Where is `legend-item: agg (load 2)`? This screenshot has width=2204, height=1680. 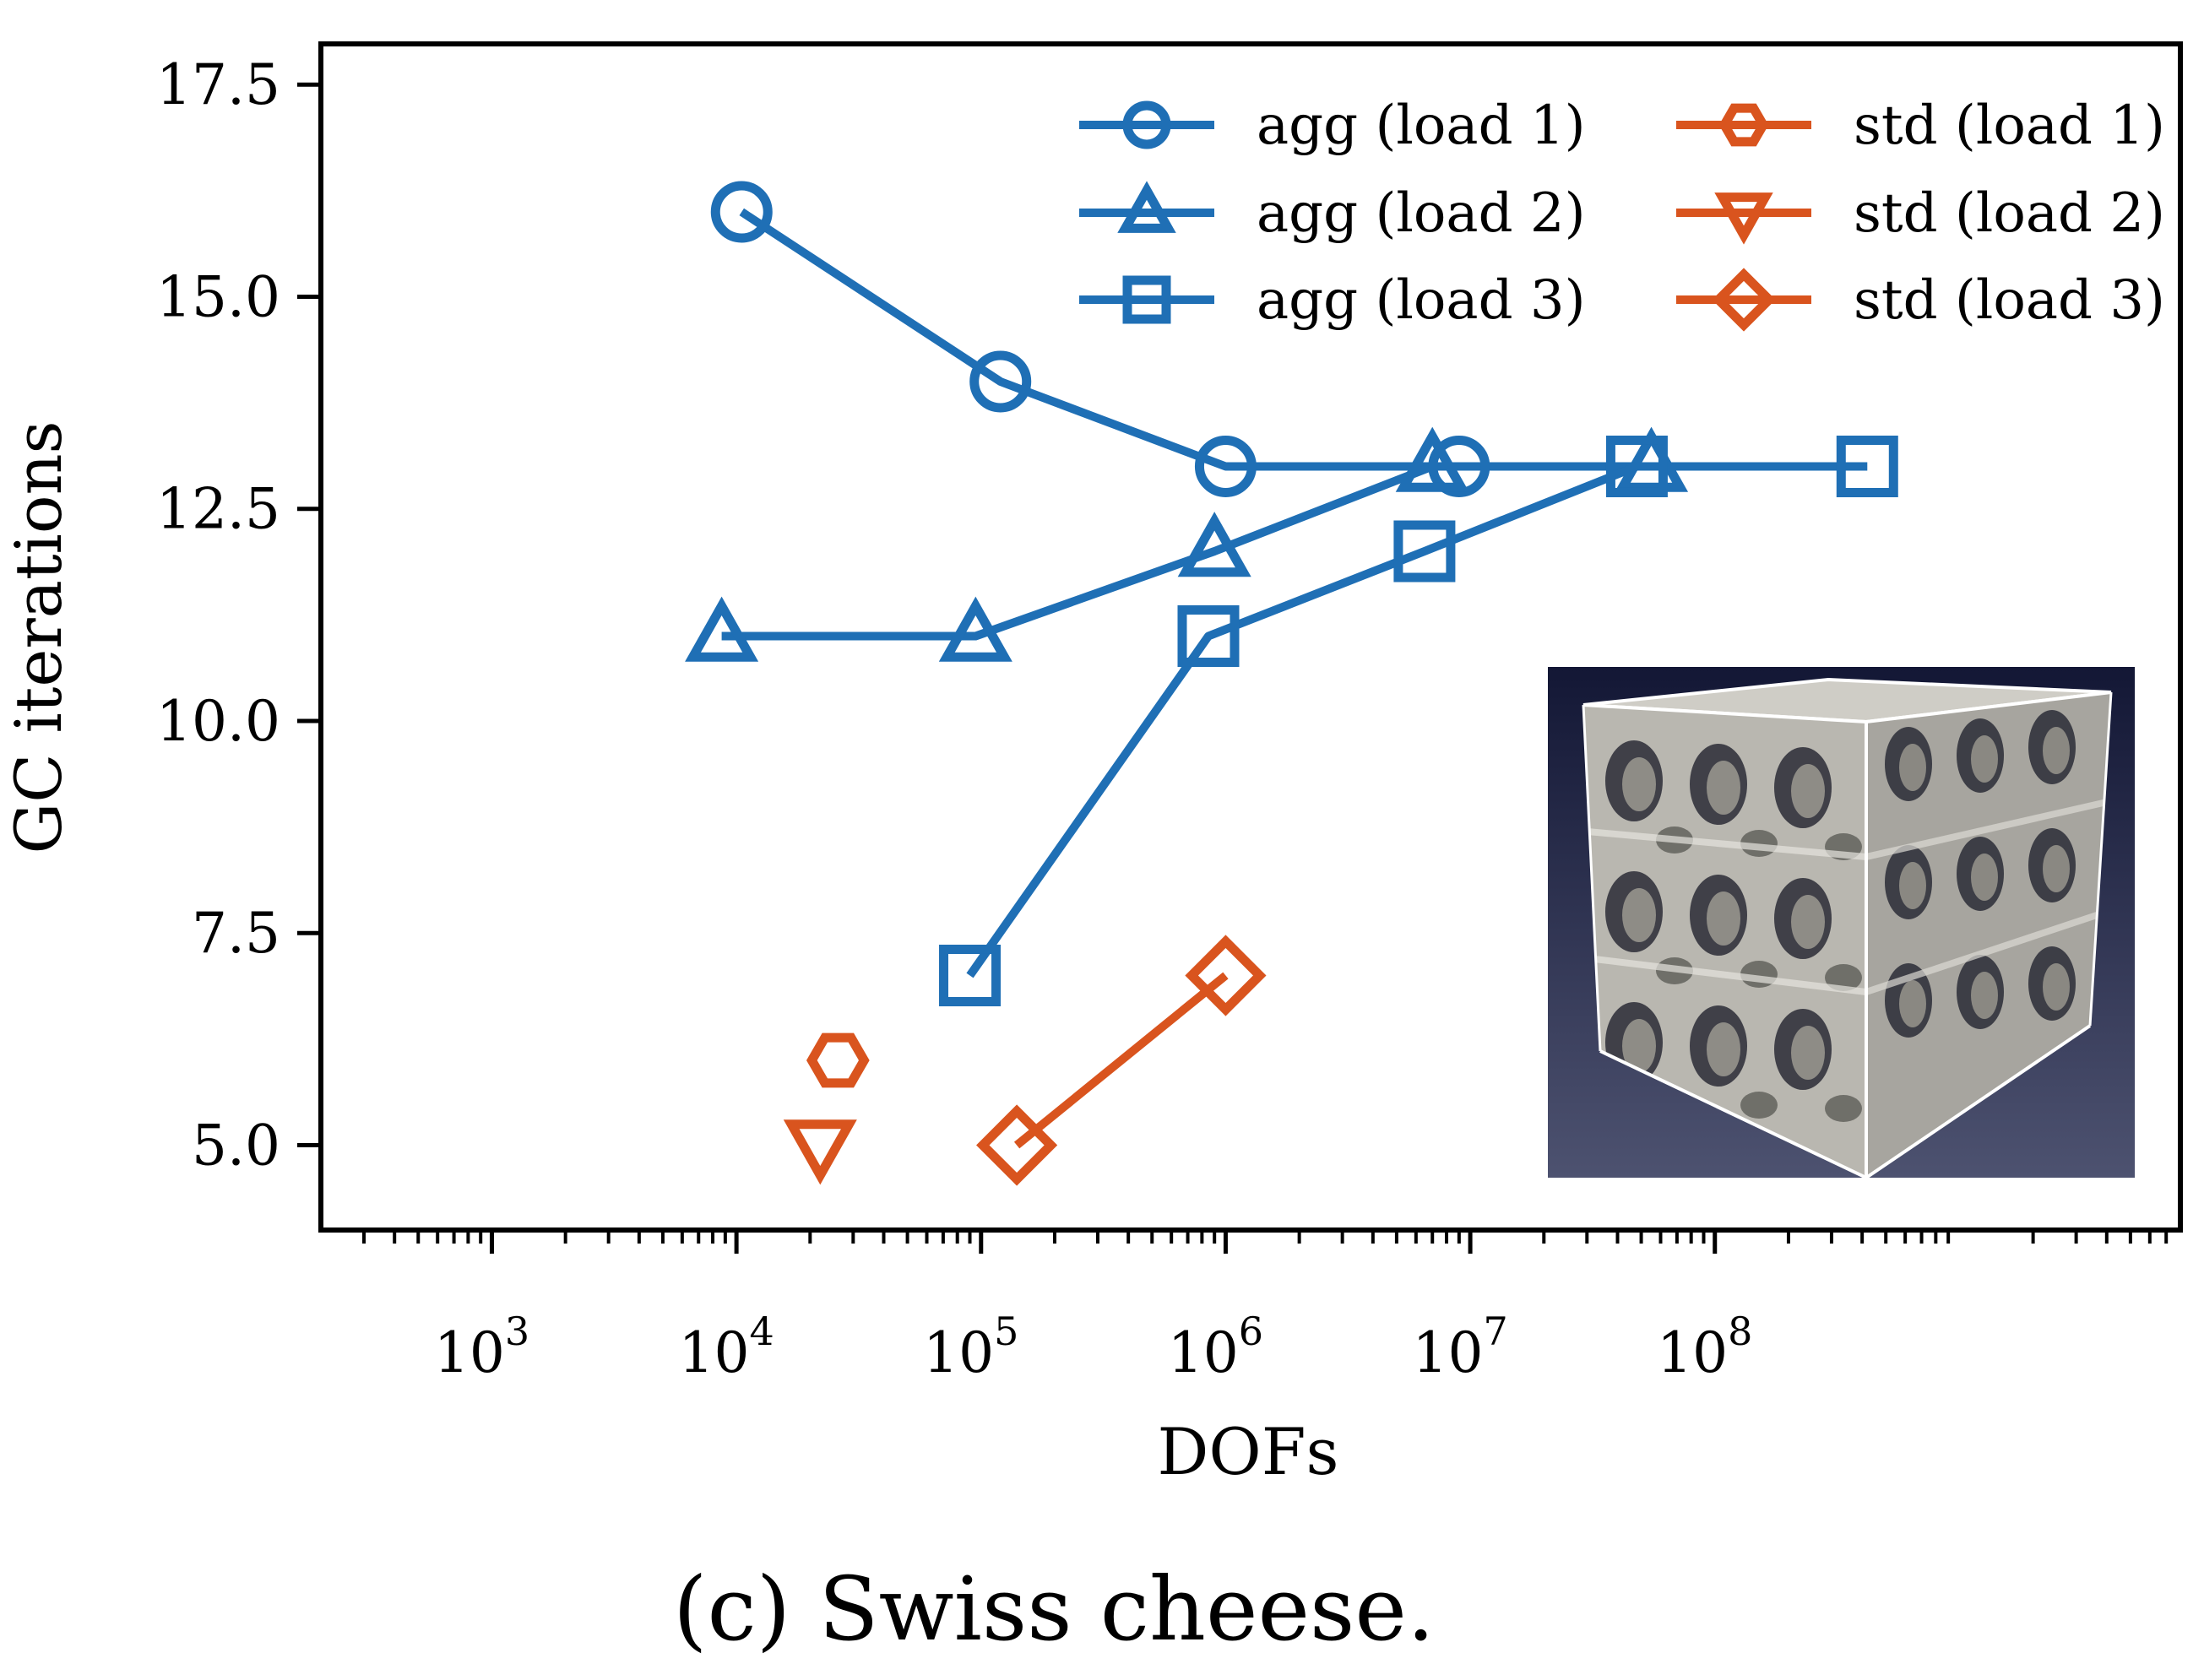
legend-item: agg (load 2) is located at coordinates (1332, 213).